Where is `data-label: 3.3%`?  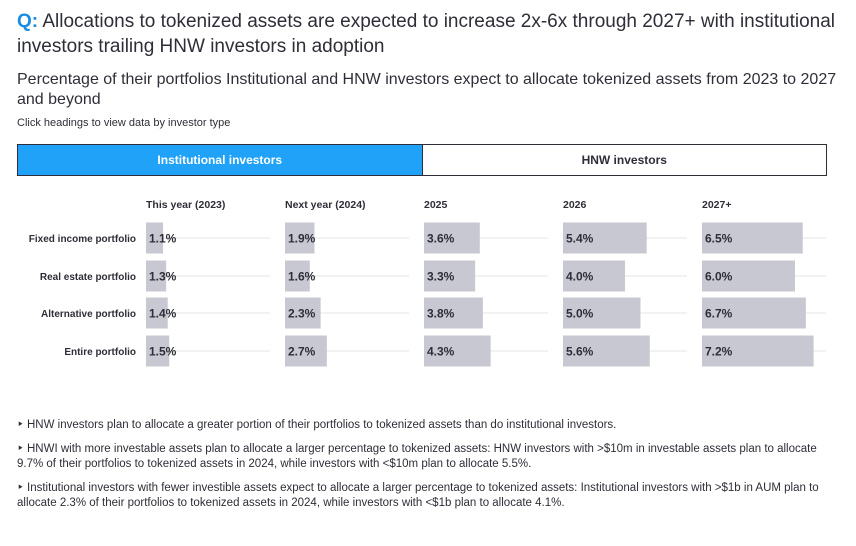
data-label: 3.3% is located at coordinates (441, 277).